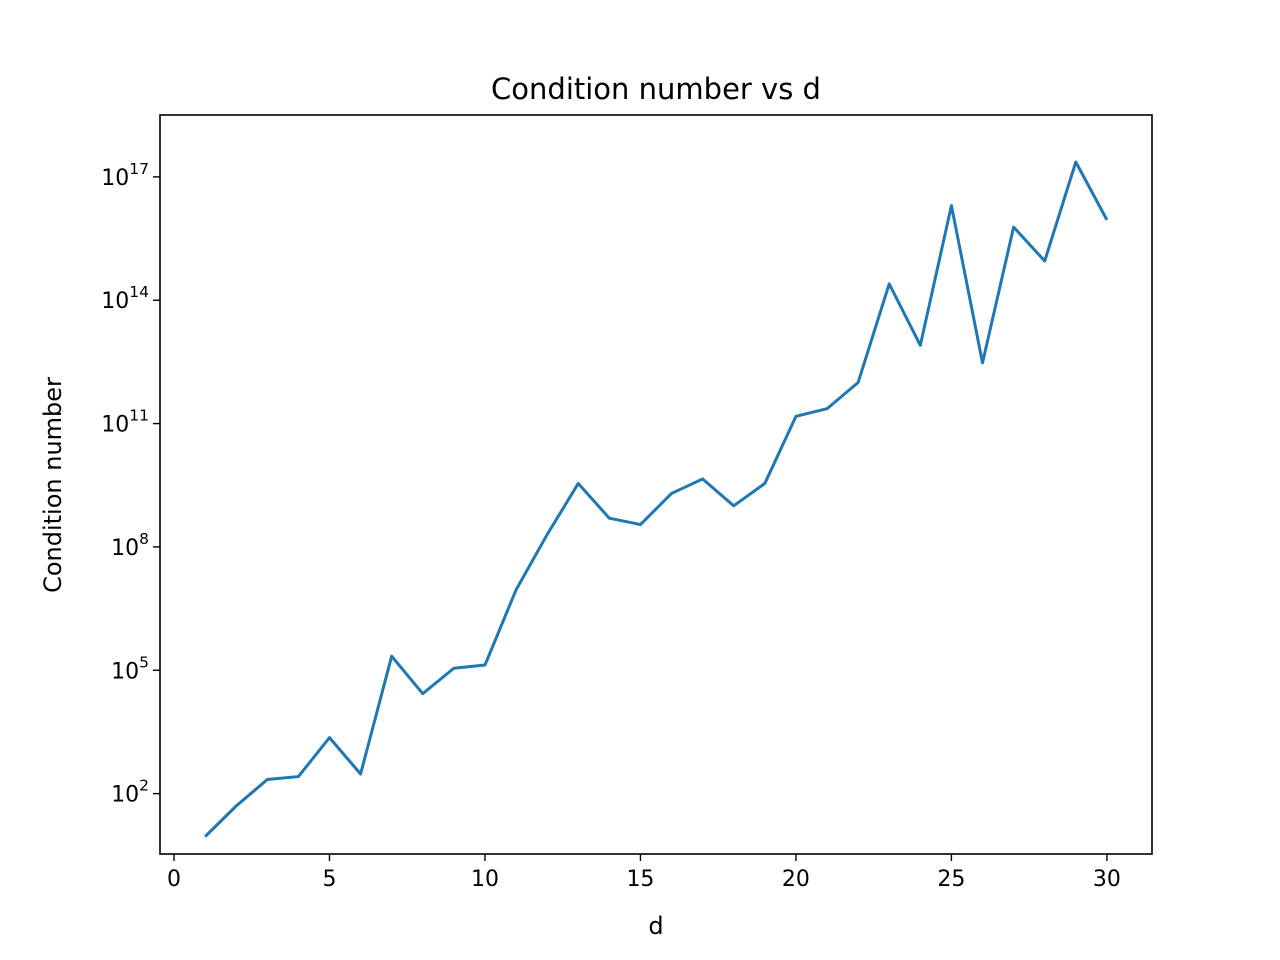 The height and width of the screenshot is (960, 1280). I want to click on y-tick-label: 10⁸, so click(130, 545).